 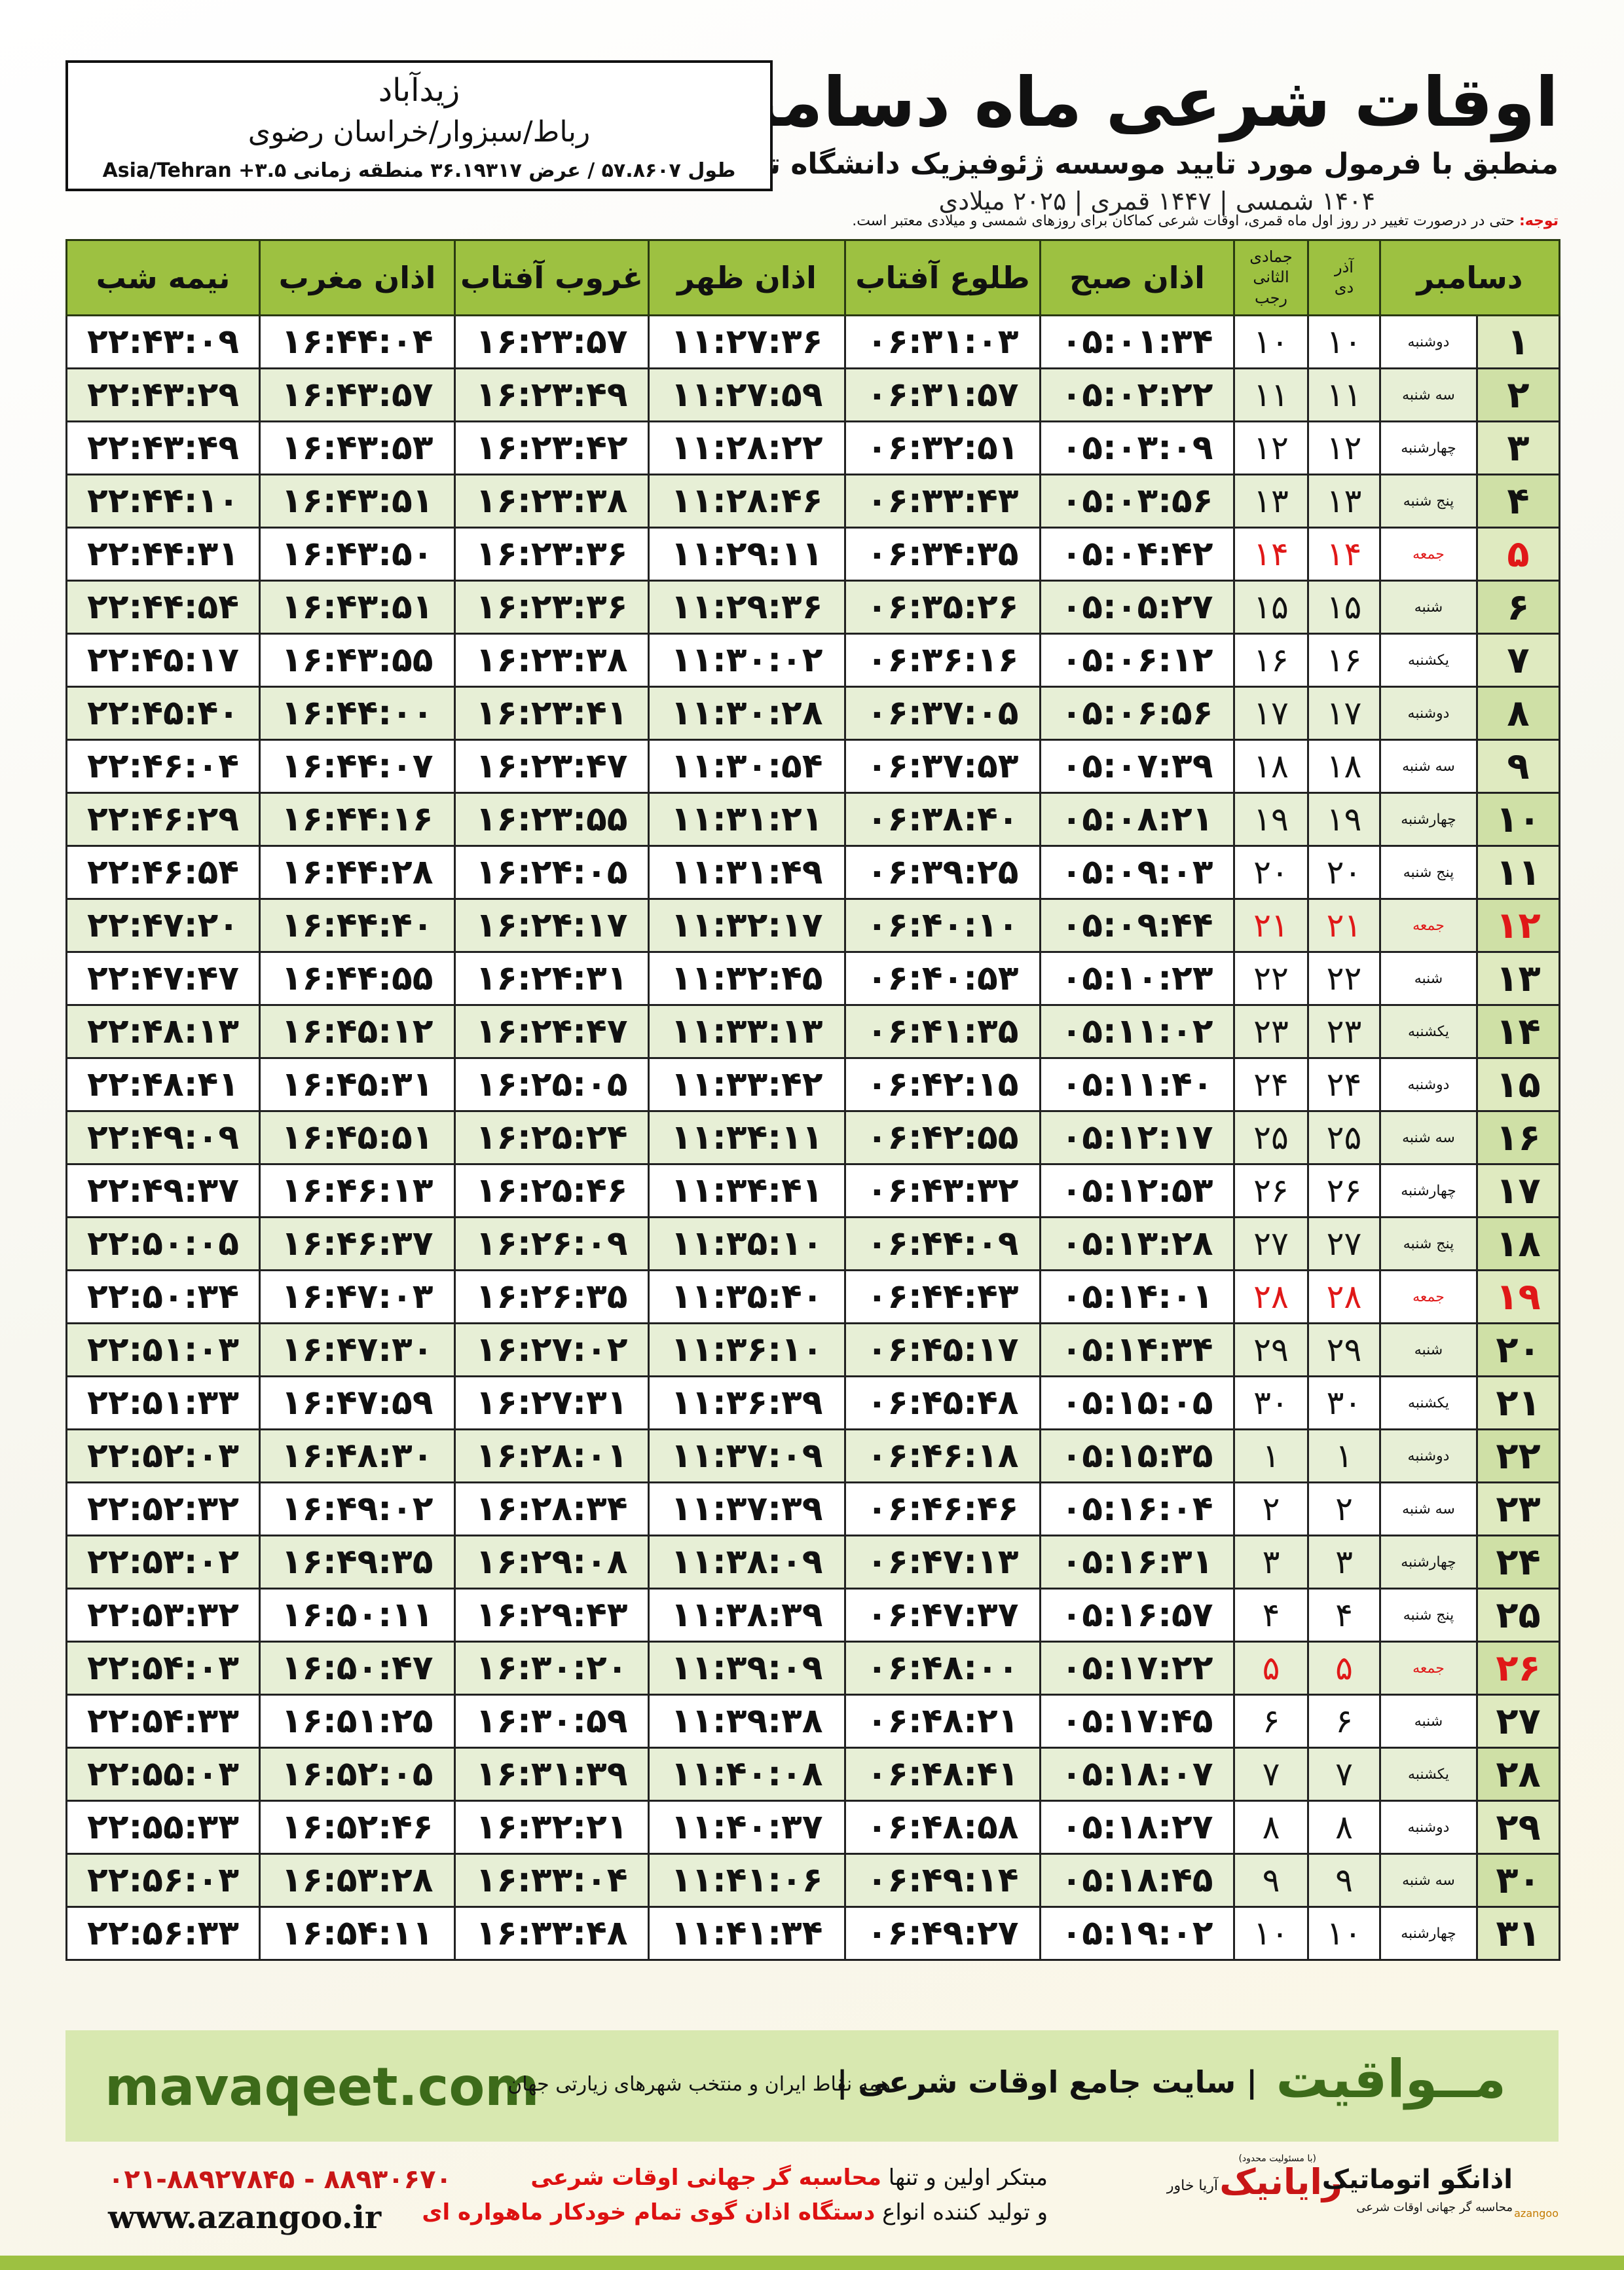 I want to click on cell-t: ۲۲:۴۹:۰۹, so click(x=163, y=1137).